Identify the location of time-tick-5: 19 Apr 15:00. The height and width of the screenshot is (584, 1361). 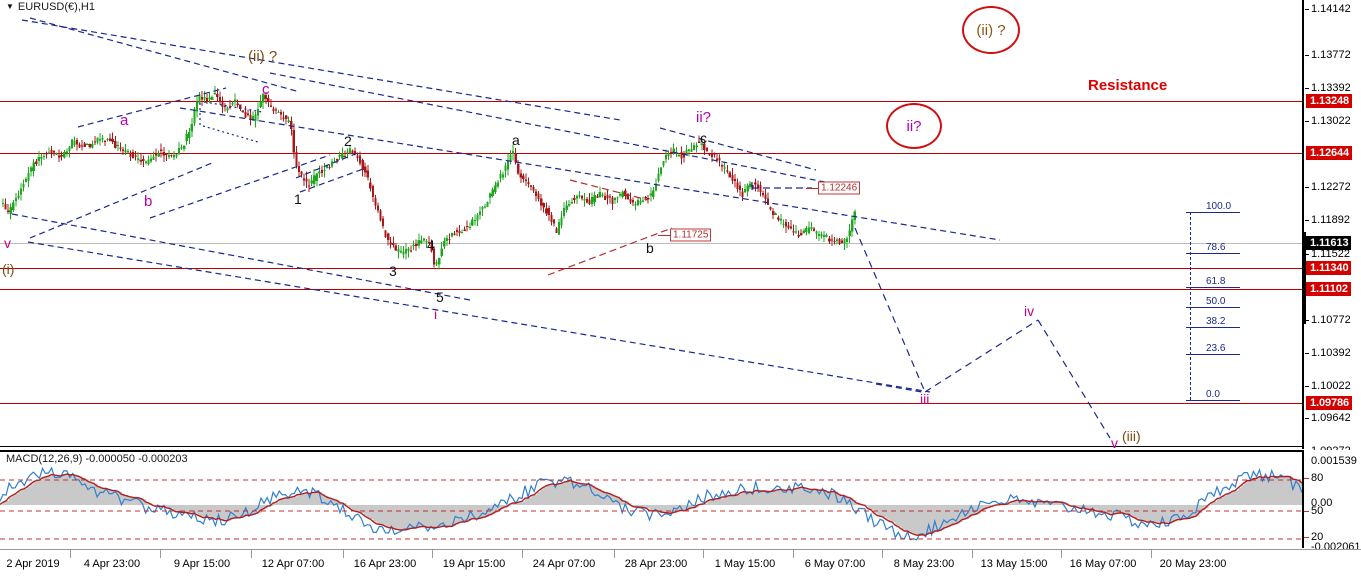
(474, 564).